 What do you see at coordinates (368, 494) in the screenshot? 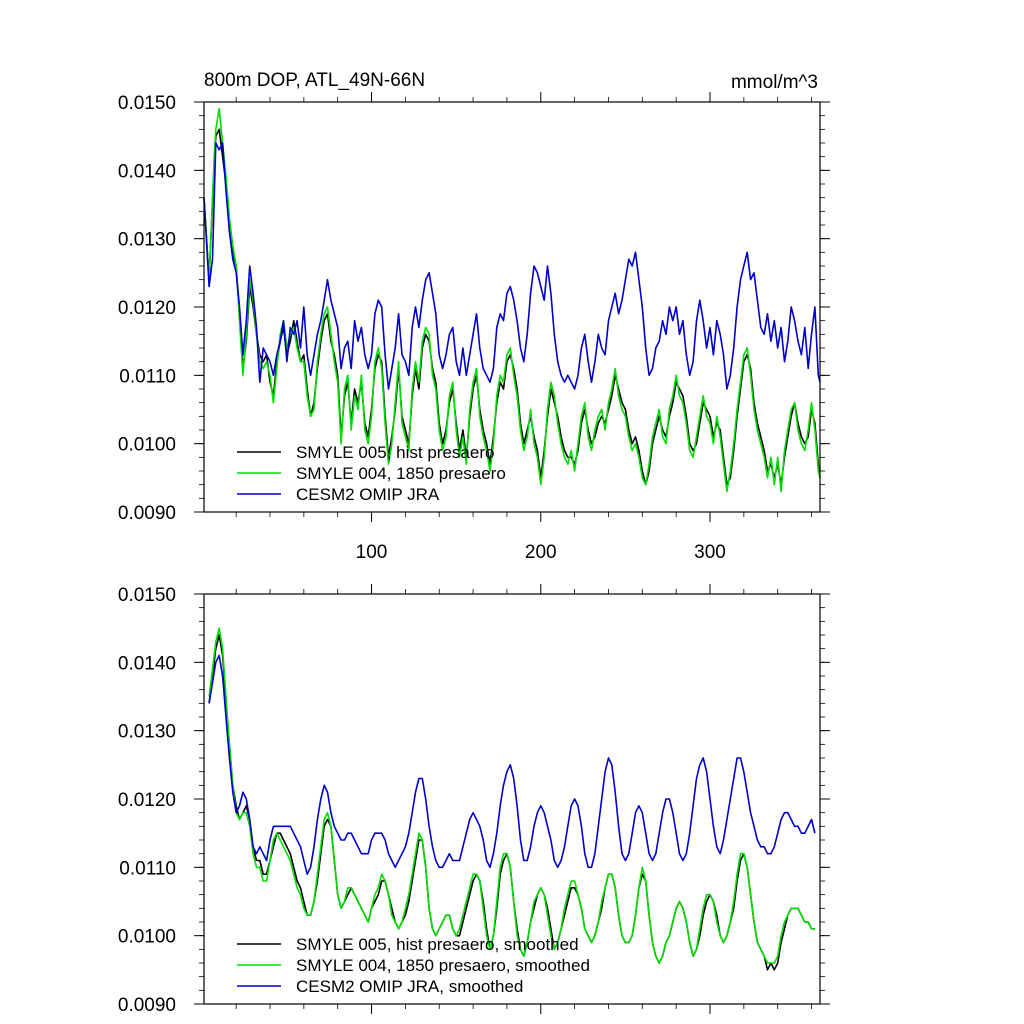
I see `top-legend-label-2: CESM2 OMIP JRA` at bounding box center [368, 494].